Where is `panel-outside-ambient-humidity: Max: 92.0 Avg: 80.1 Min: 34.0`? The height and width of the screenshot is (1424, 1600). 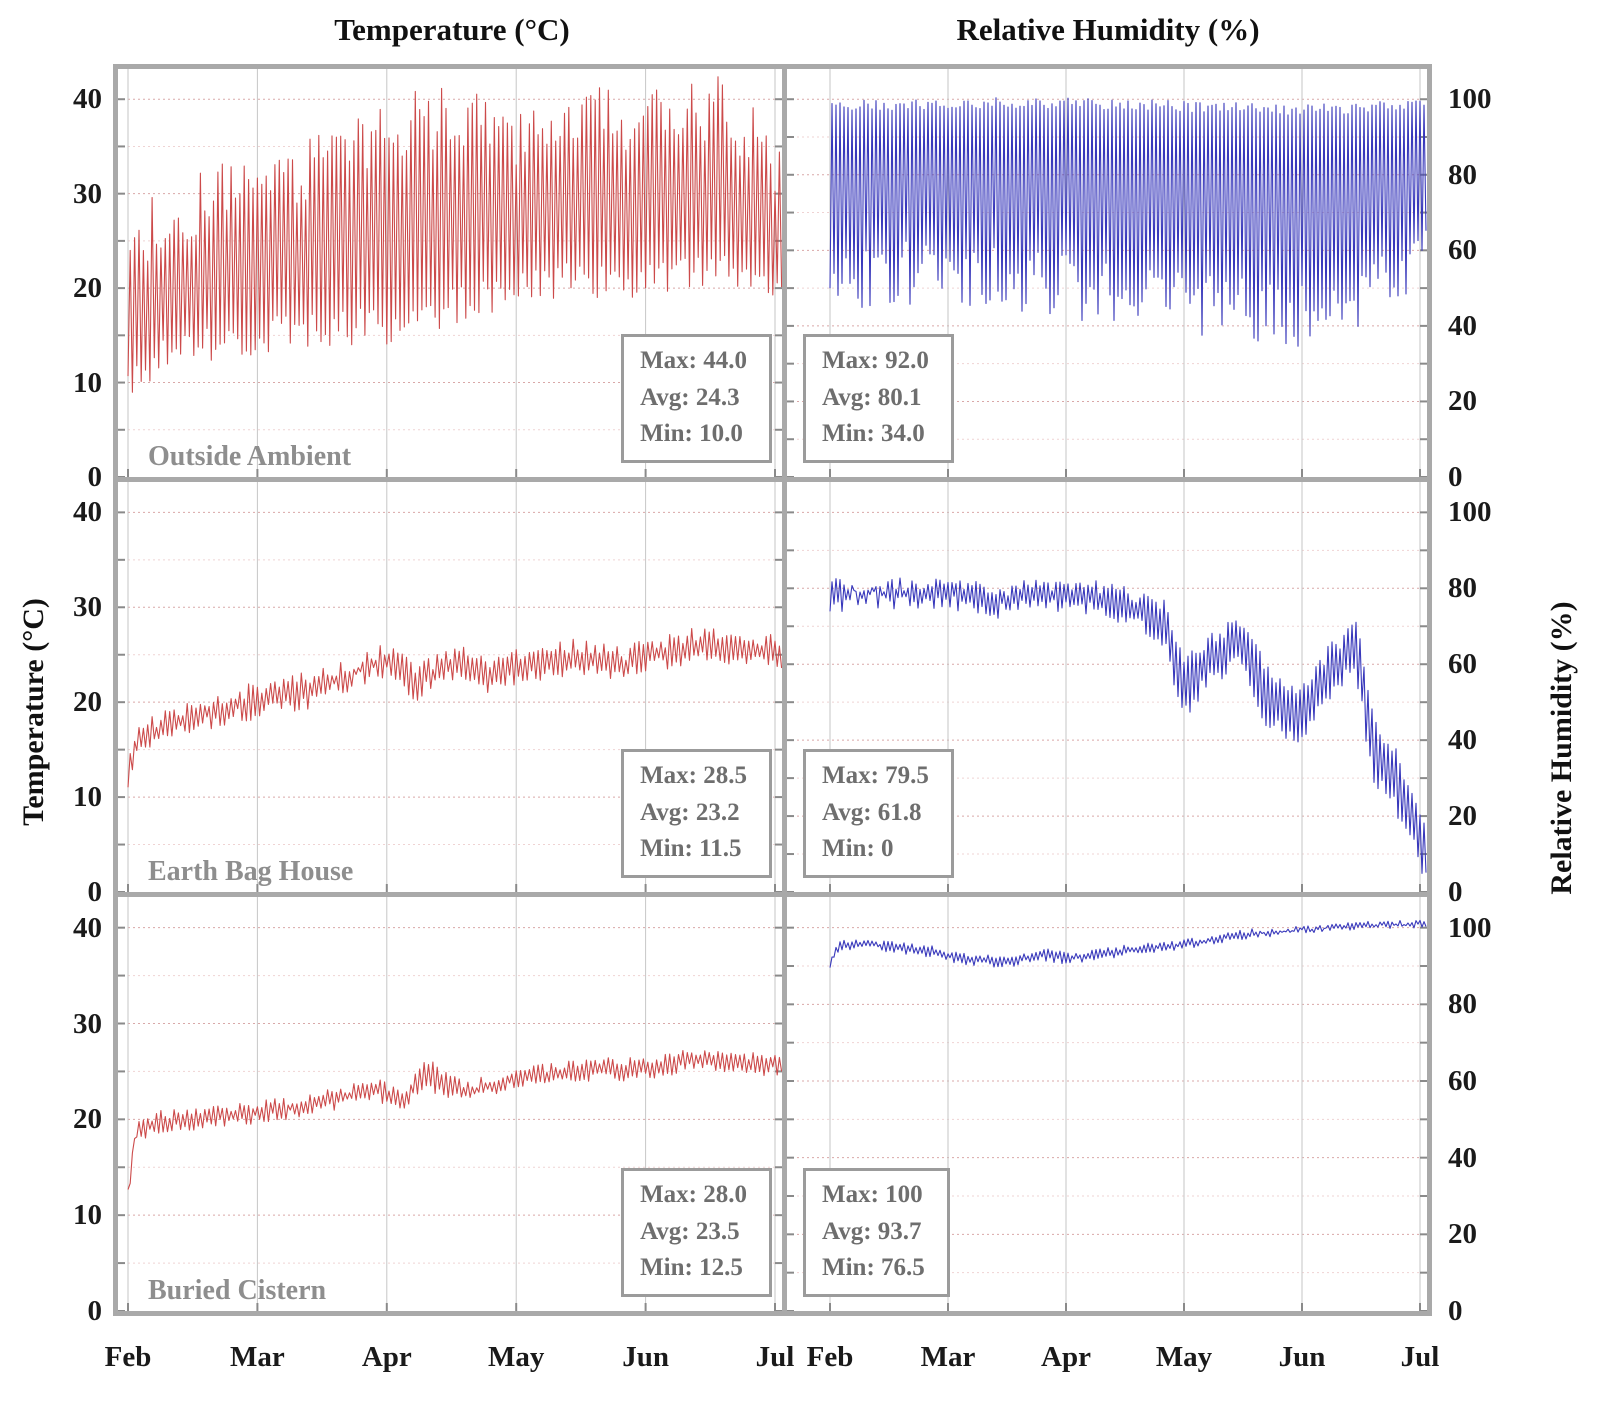 panel-outside-ambient-humidity: Max: 92.0 Avg: 80.1 Min: 34.0 is located at coordinates (1107, 273).